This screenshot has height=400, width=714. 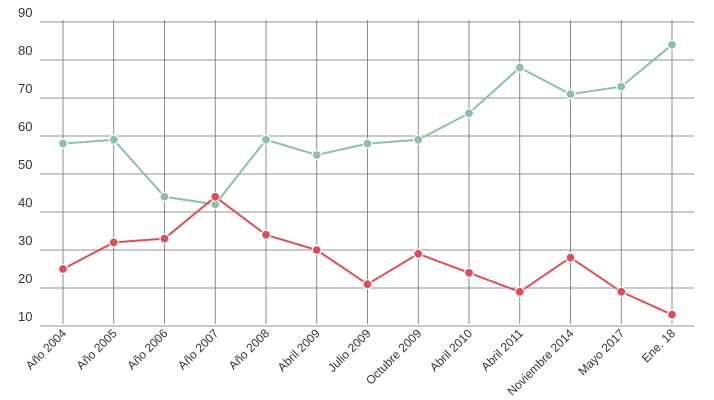 I want to click on x-tick-label: Año 2004, so click(x=46, y=349).